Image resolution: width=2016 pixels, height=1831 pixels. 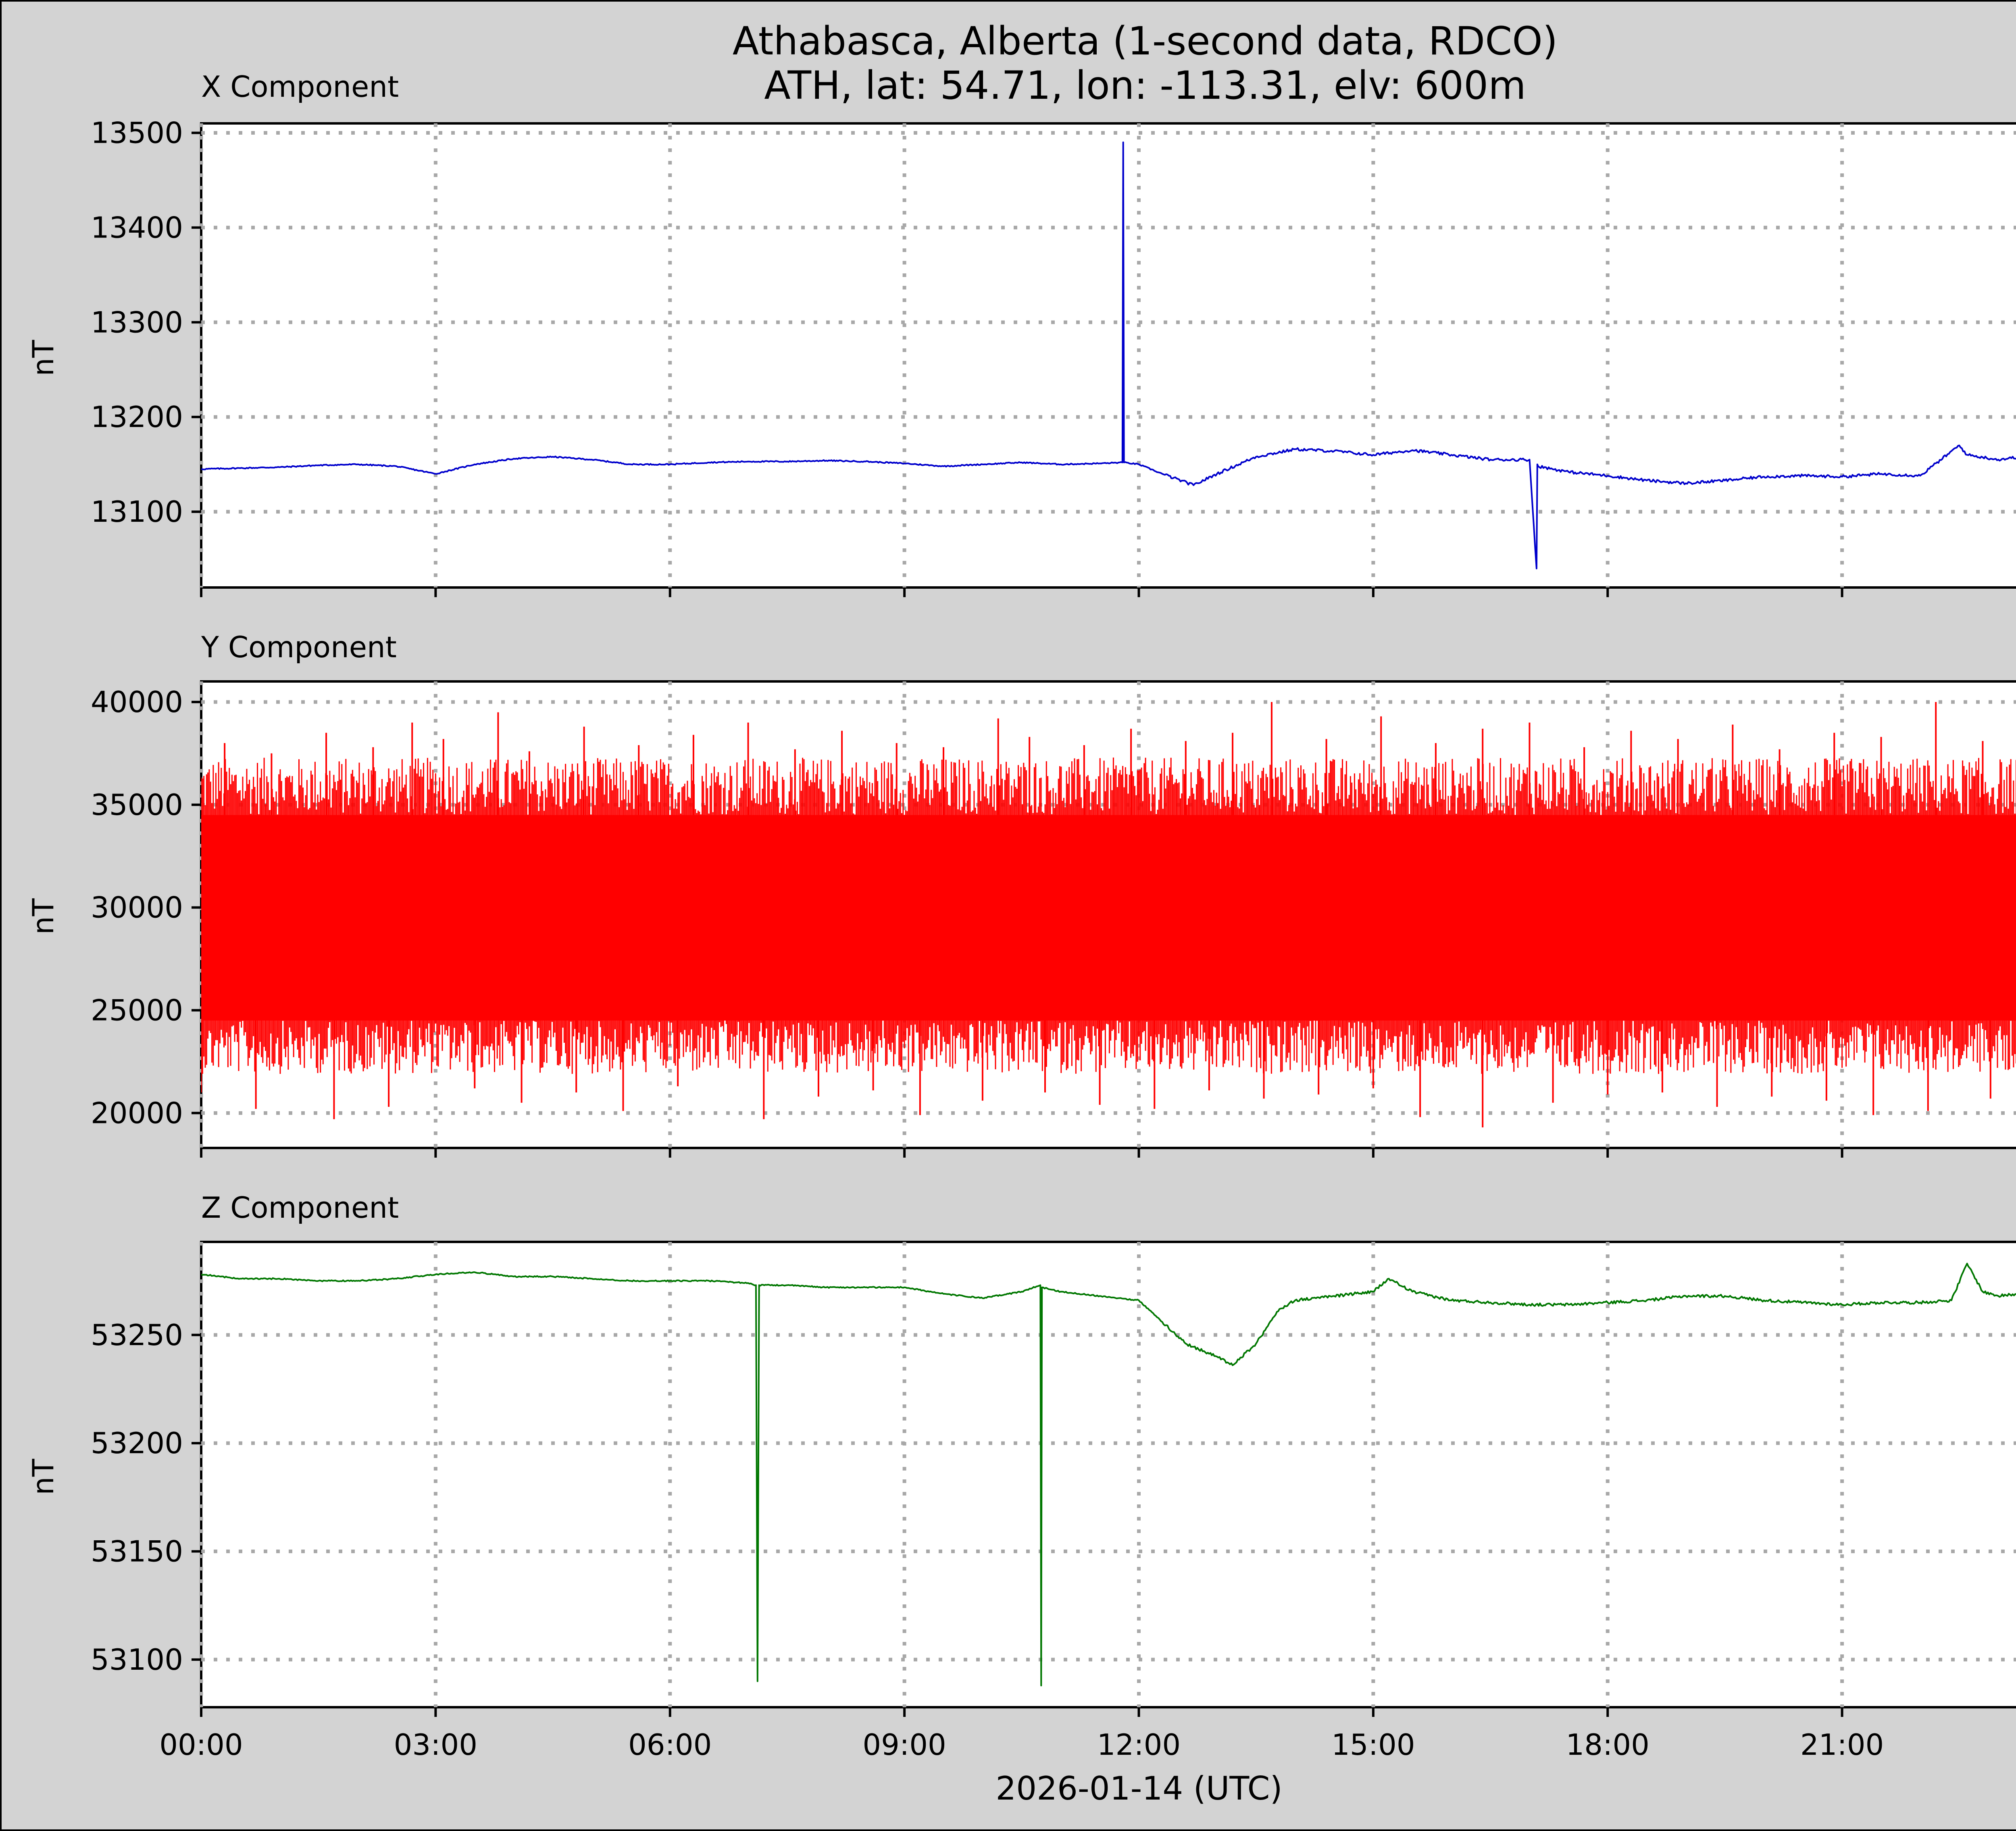 What do you see at coordinates (137, 133) in the screenshot?
I see `panel-x-ytick-label: 13500` at bounding box center [137, 133].